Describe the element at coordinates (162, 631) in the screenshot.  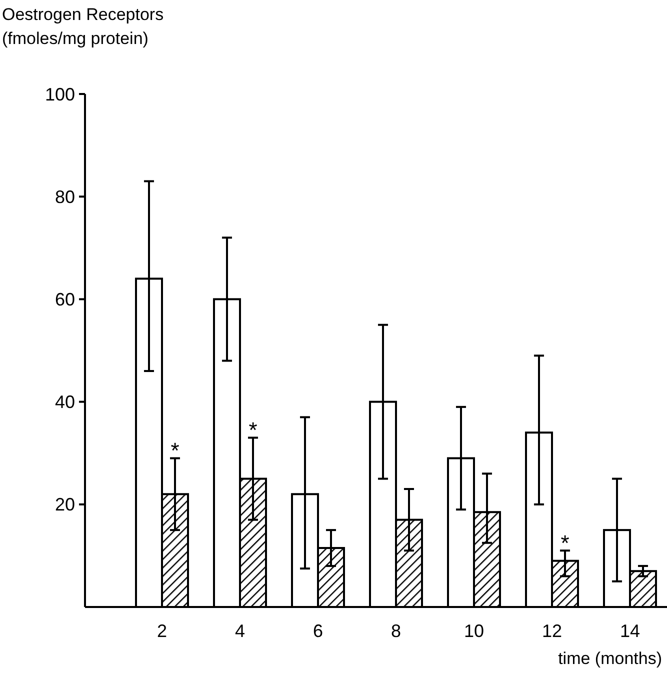
I see `x-tick-label: 2` at that location.